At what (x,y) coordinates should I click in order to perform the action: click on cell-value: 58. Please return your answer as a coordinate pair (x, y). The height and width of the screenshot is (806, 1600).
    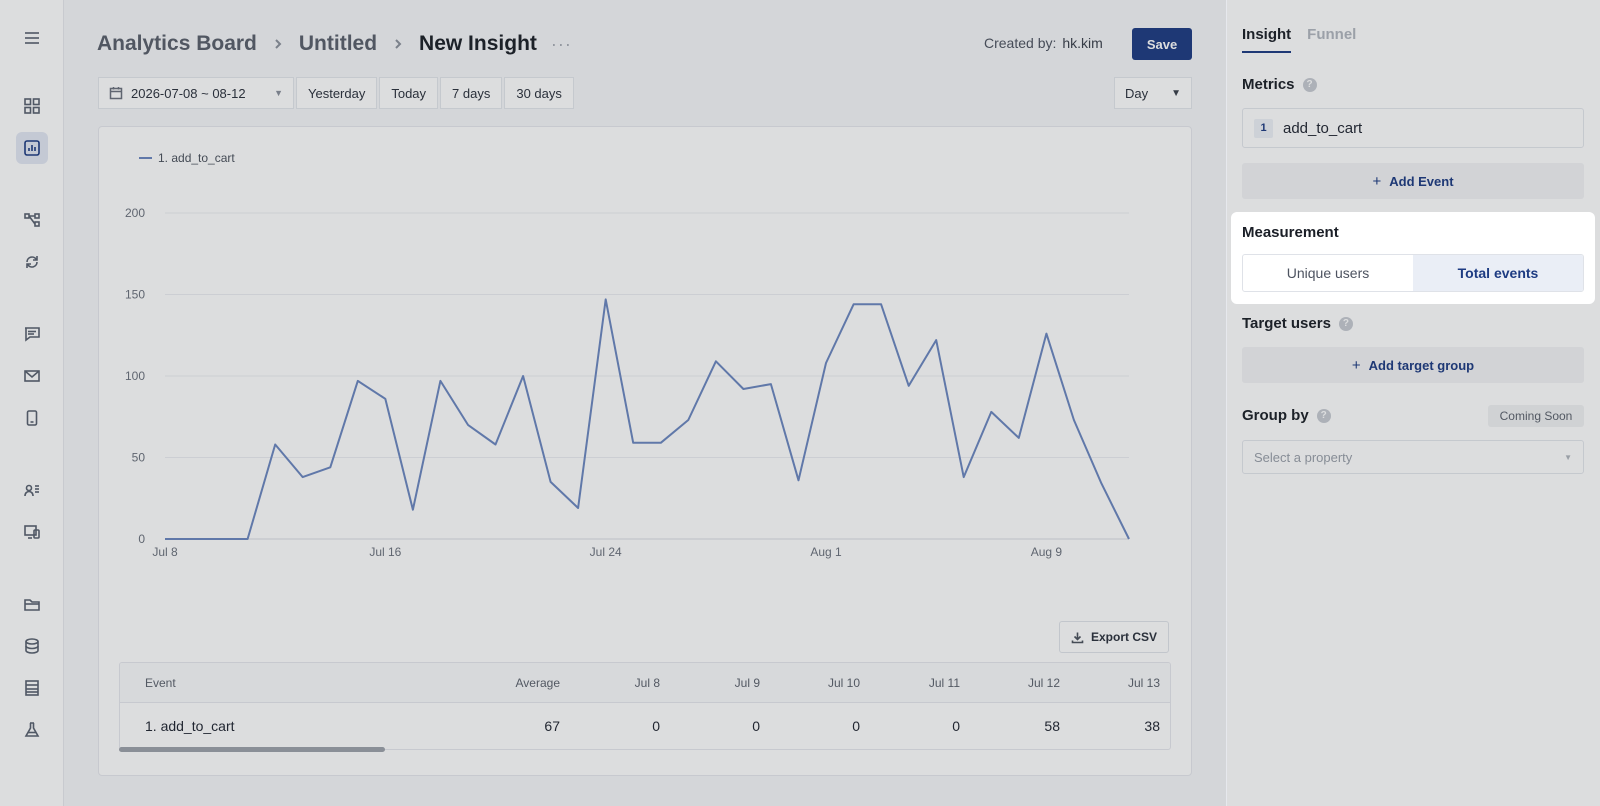
    Looking at the image, I should click on (1052, 726).